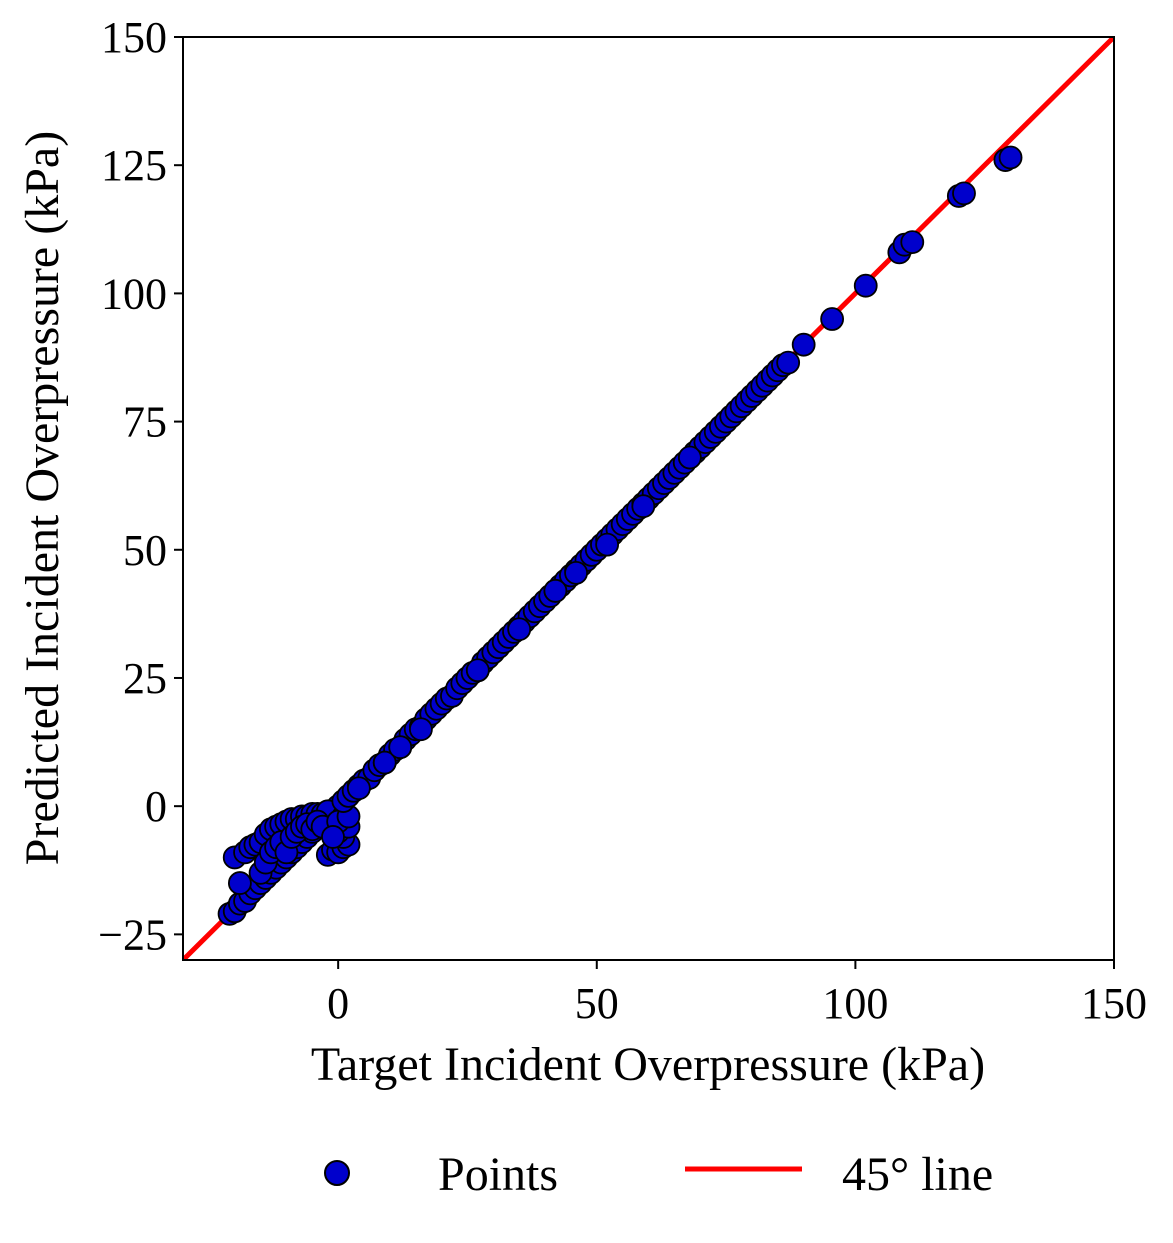 This screenshot has width=1173, height=1243. Describe the element at coordinates (134, 165) in the screenshot. I see `y-tick-label: 125` at that location.